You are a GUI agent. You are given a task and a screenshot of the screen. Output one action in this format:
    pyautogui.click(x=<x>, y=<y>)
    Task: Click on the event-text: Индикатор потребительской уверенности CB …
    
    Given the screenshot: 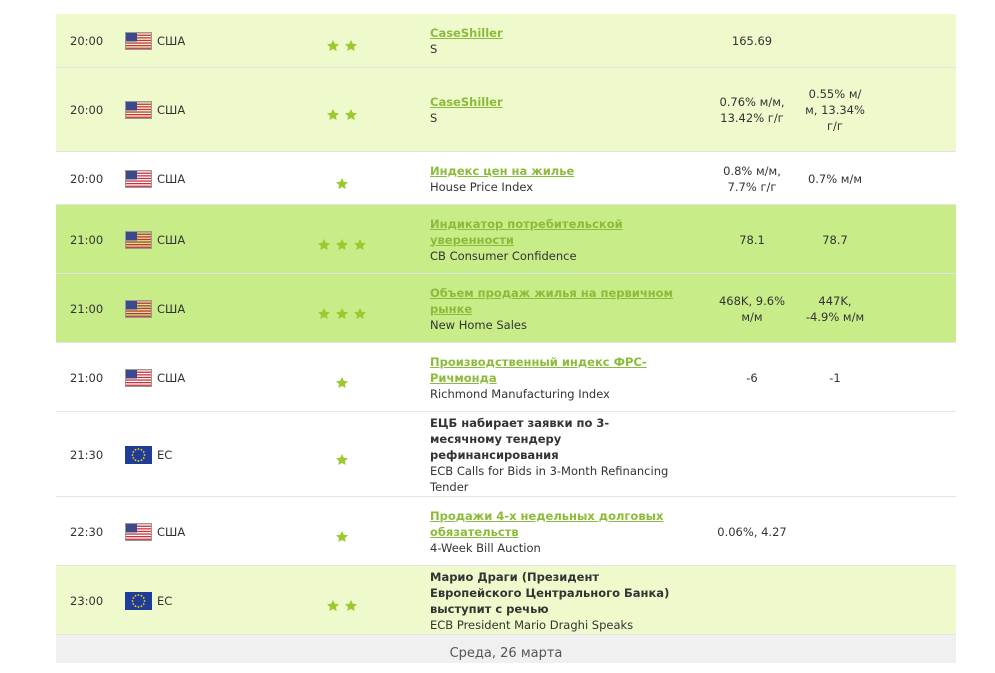 What is the action you would take?
    pyautogui.click(x=555, y=240)
    